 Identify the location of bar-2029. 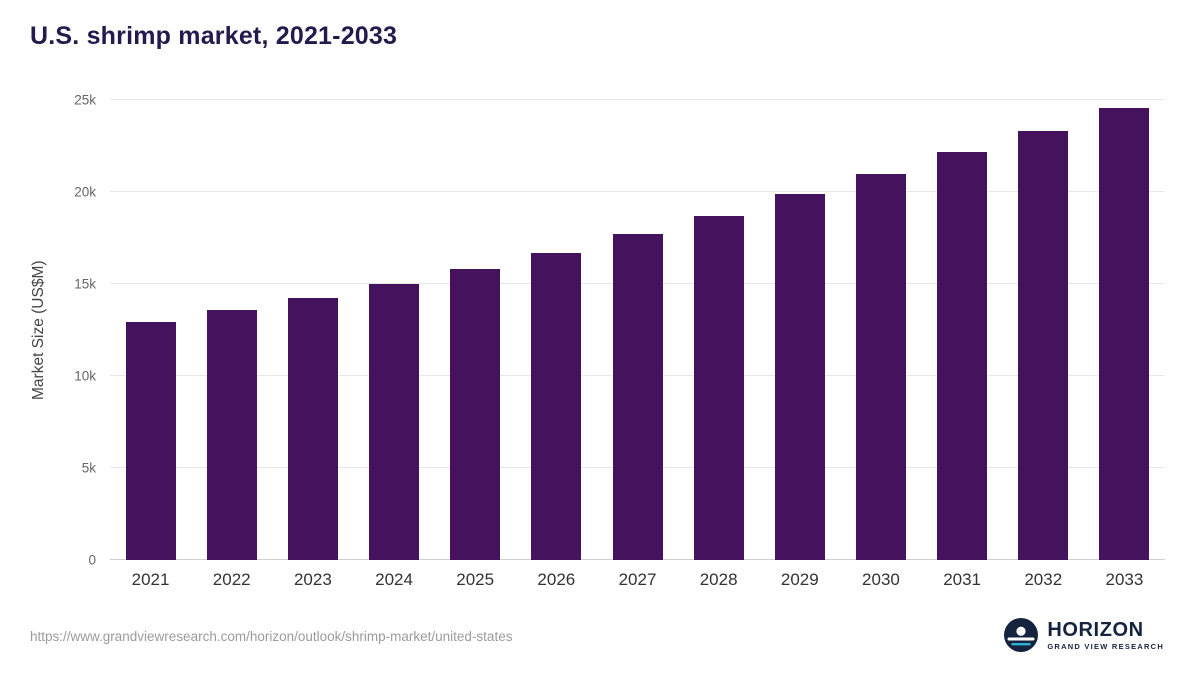
(799, 376).